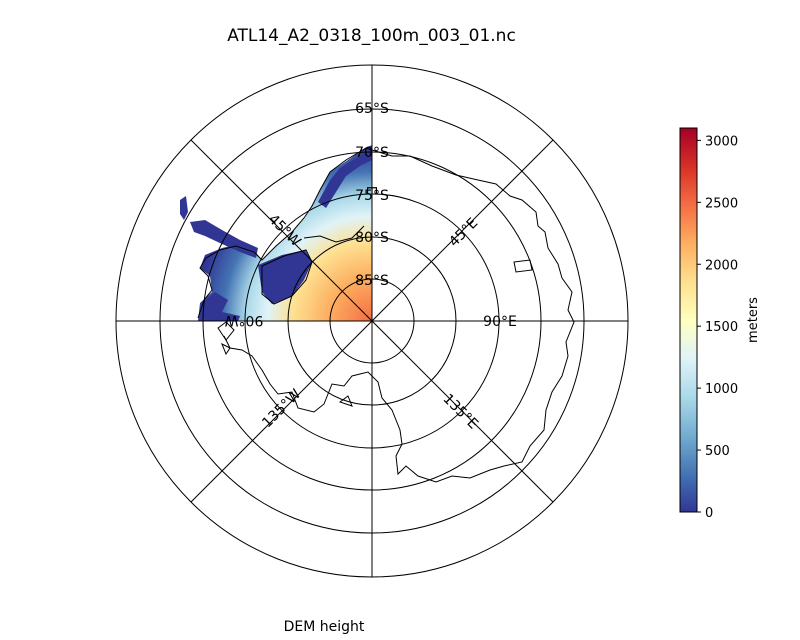 Image resolution: width=800 pixels, height=640 pixels. I want to click on ronne-filchner-ice-shelf, so click(285, 277).